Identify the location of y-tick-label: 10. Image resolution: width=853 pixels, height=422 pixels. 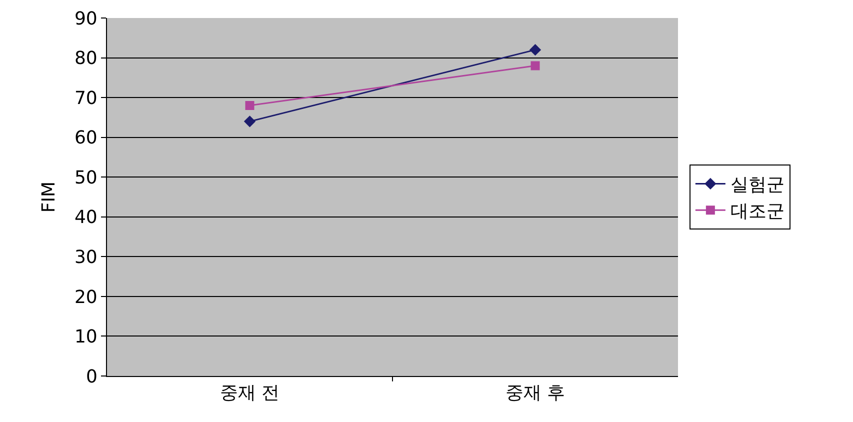
(86, 337).